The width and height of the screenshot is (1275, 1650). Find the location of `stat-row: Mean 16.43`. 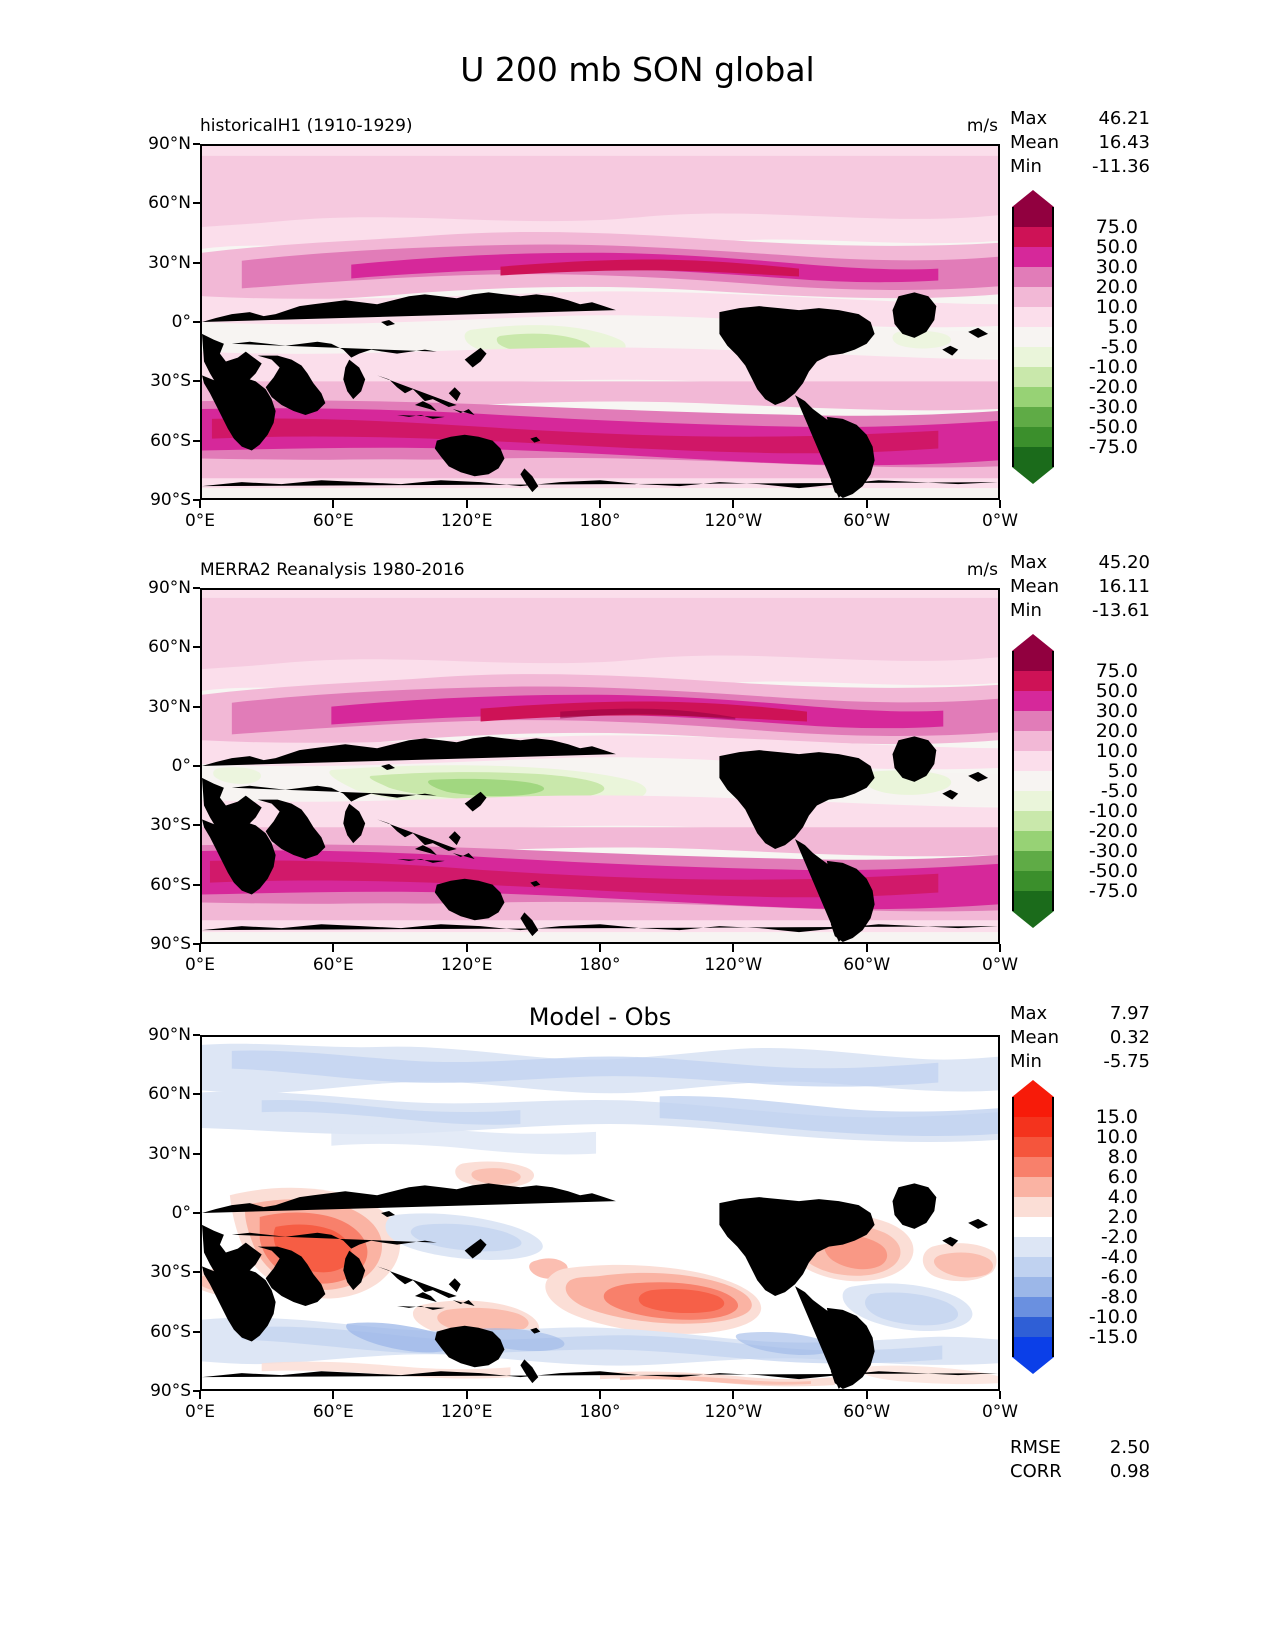

stat-row: Mean 16.43 is located at coordinates (1080, 144).